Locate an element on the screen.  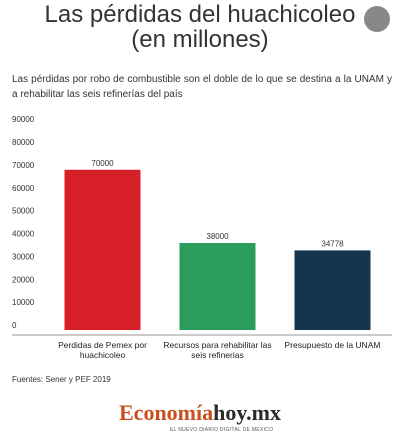
source: Fuentes: Sener y PEF 2019 is located at coordinates (61, 379).